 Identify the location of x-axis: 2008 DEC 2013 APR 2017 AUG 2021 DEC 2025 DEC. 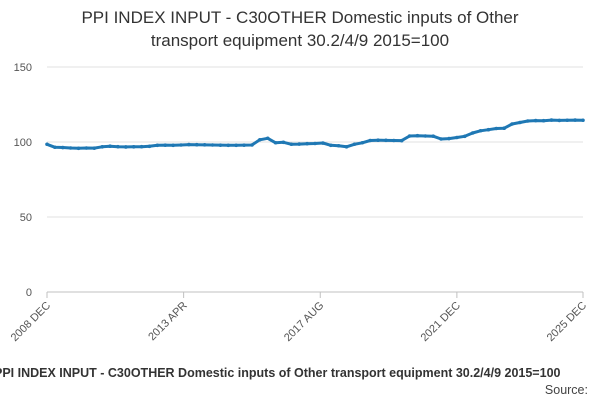
(299, 317).